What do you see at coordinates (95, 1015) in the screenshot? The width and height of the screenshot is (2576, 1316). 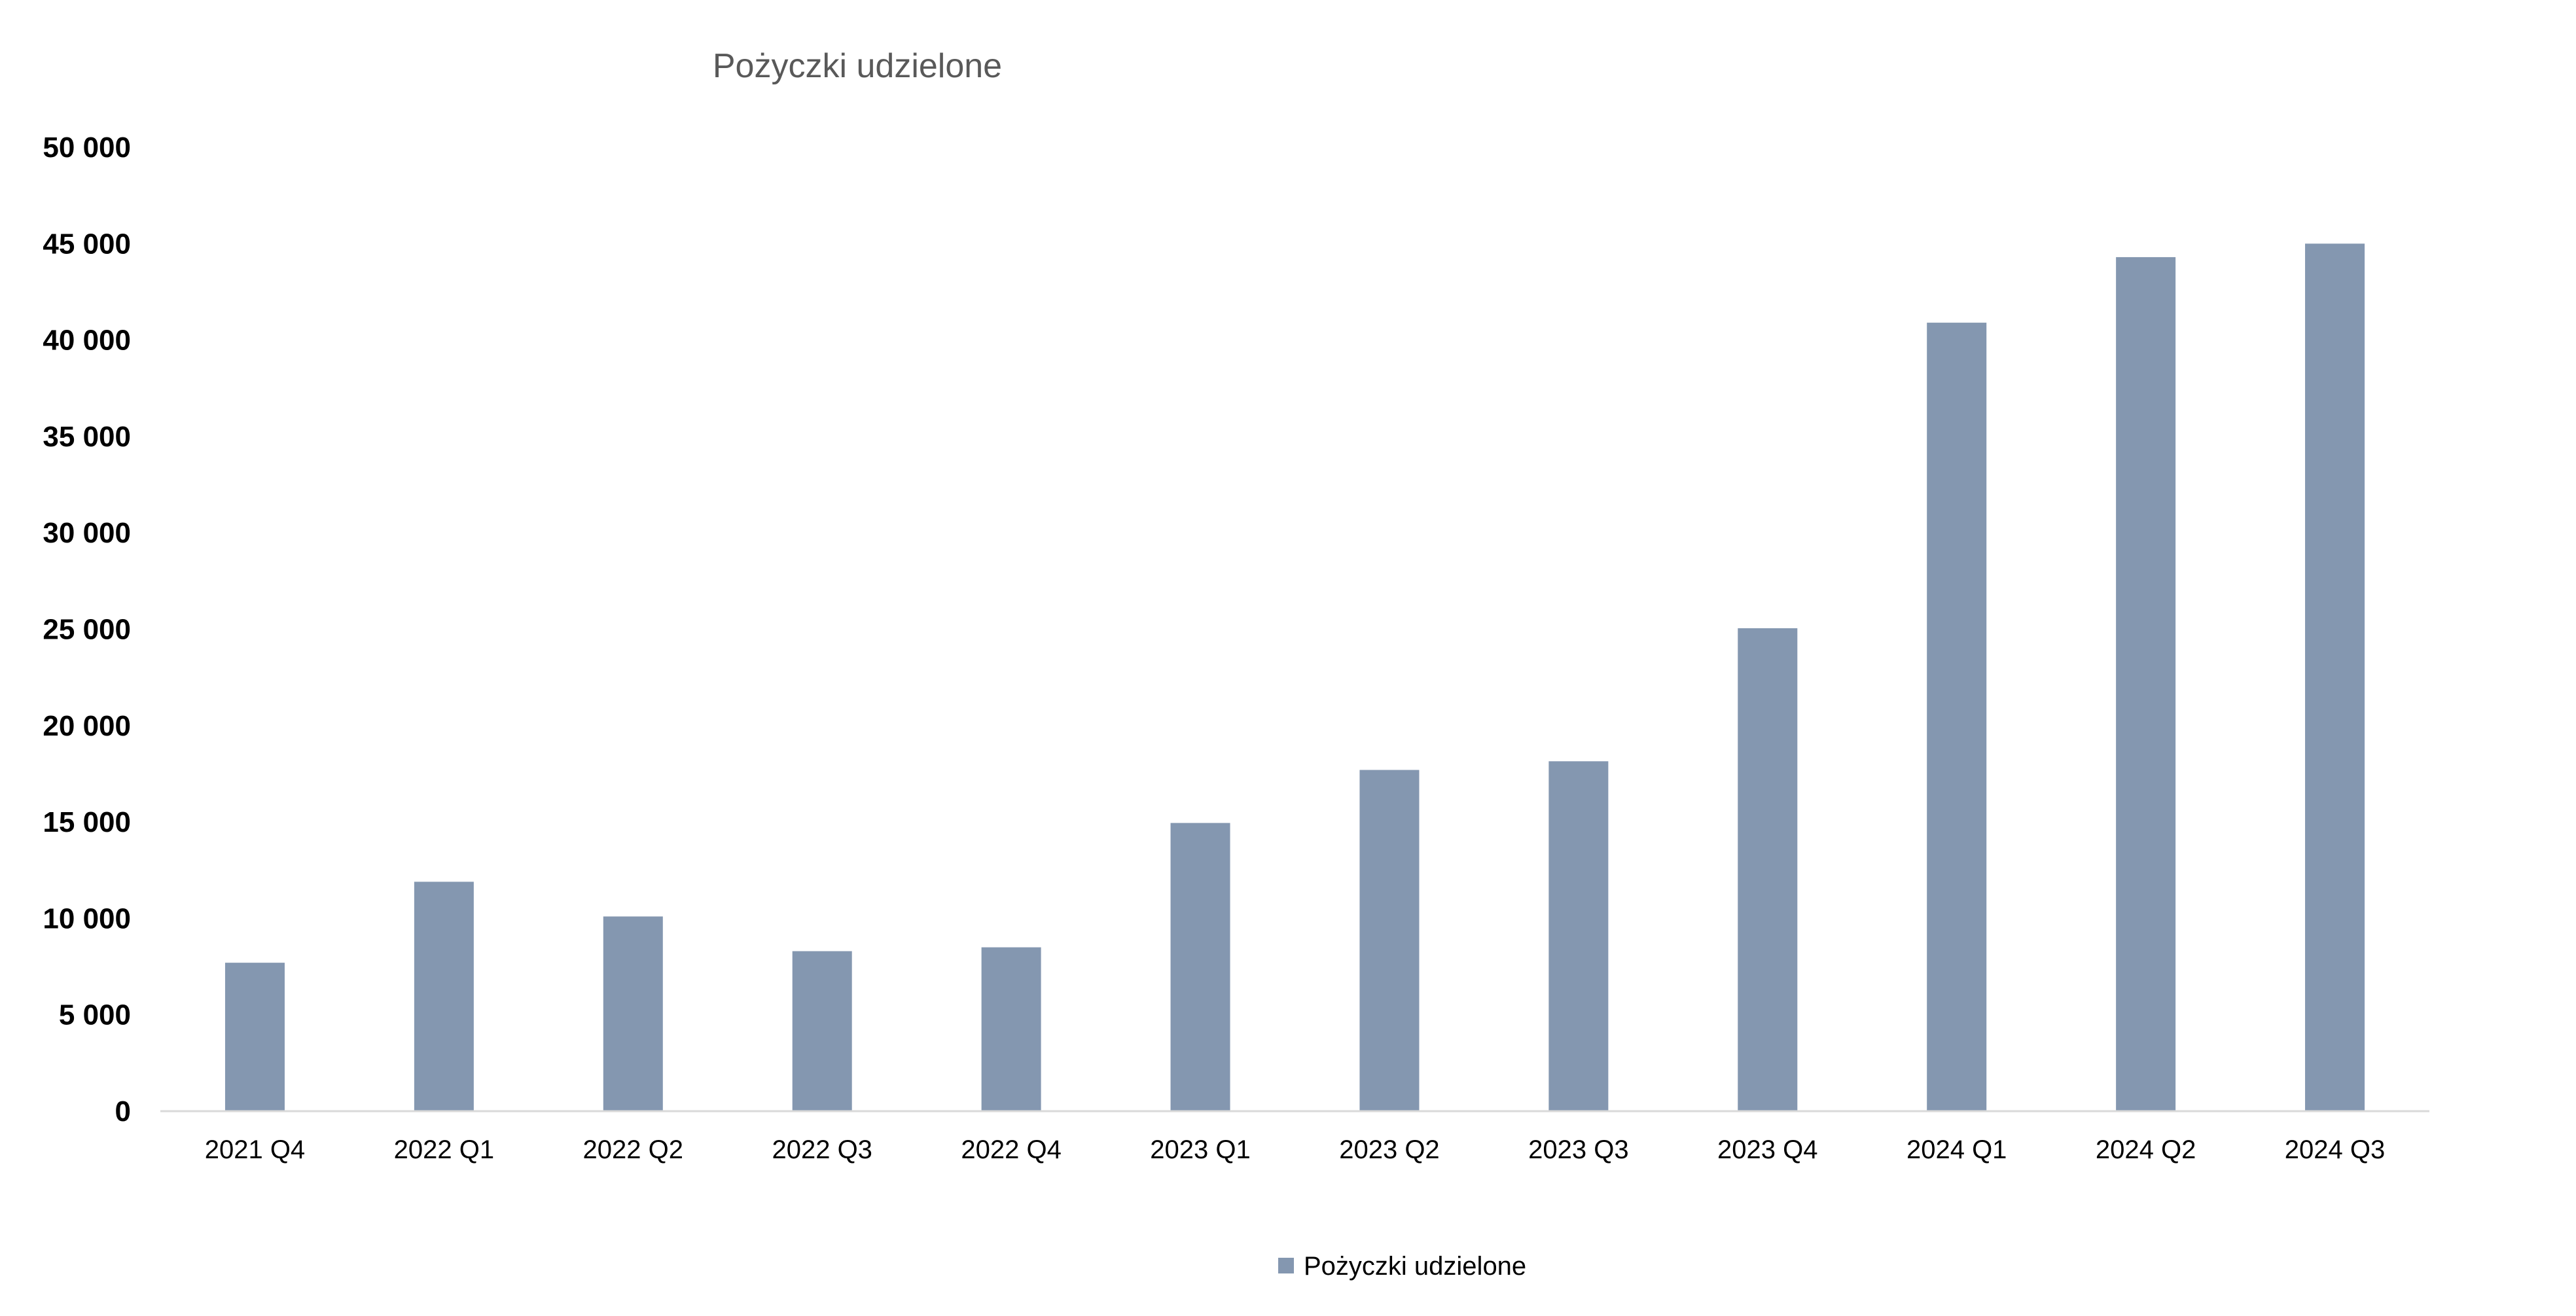 I see `y-tick-label: 5 000` at bounding box center [95, 1015].